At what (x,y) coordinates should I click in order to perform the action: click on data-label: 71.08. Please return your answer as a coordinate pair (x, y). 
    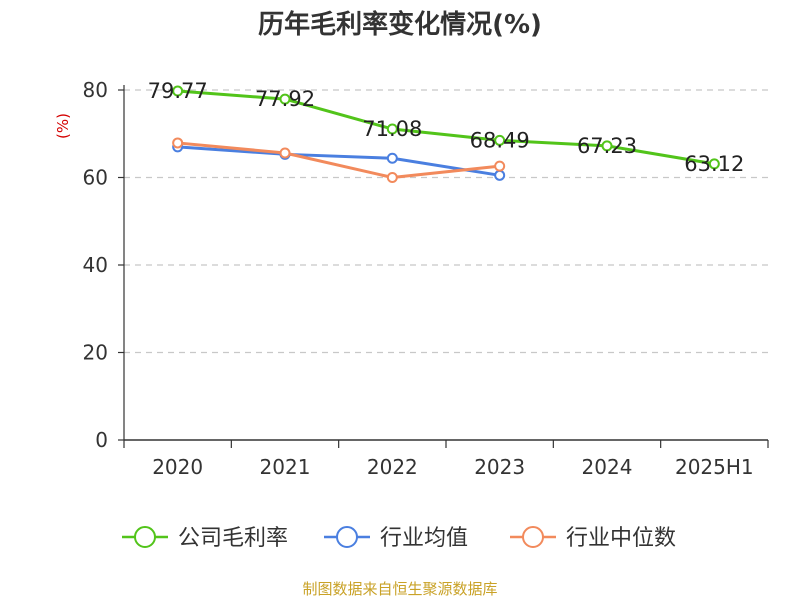
    Looking at the image, I should click on (392, 129).